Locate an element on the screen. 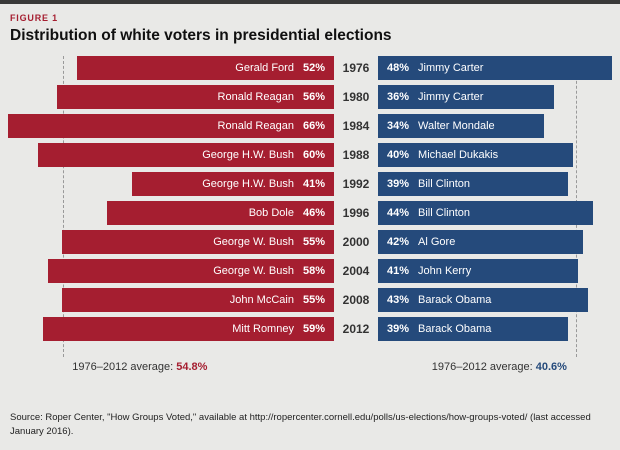  republican-bar: Ronald Reagan 56% is located at coordinates (195, 97).